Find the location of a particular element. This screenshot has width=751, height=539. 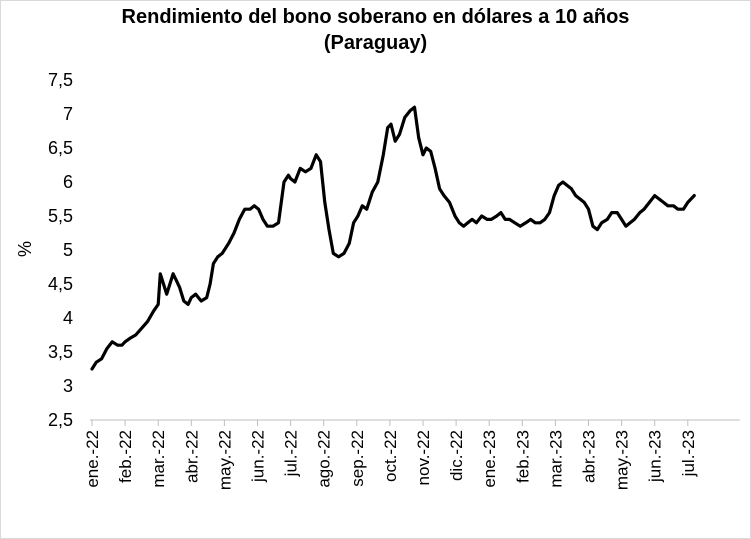

x-tick-label: ago.-22 is located at coordinates (324, 459).